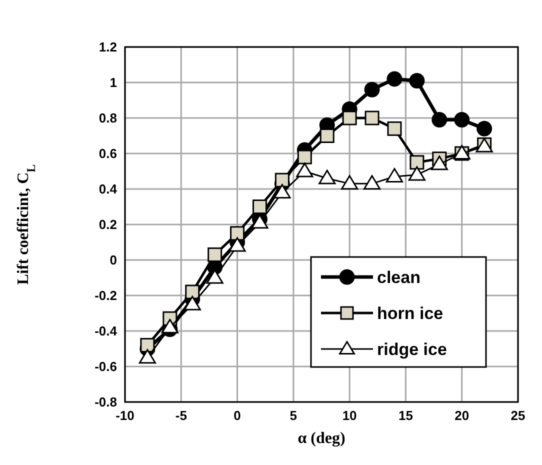  I want to click on y-tick-label: 0, so click(113, 260).